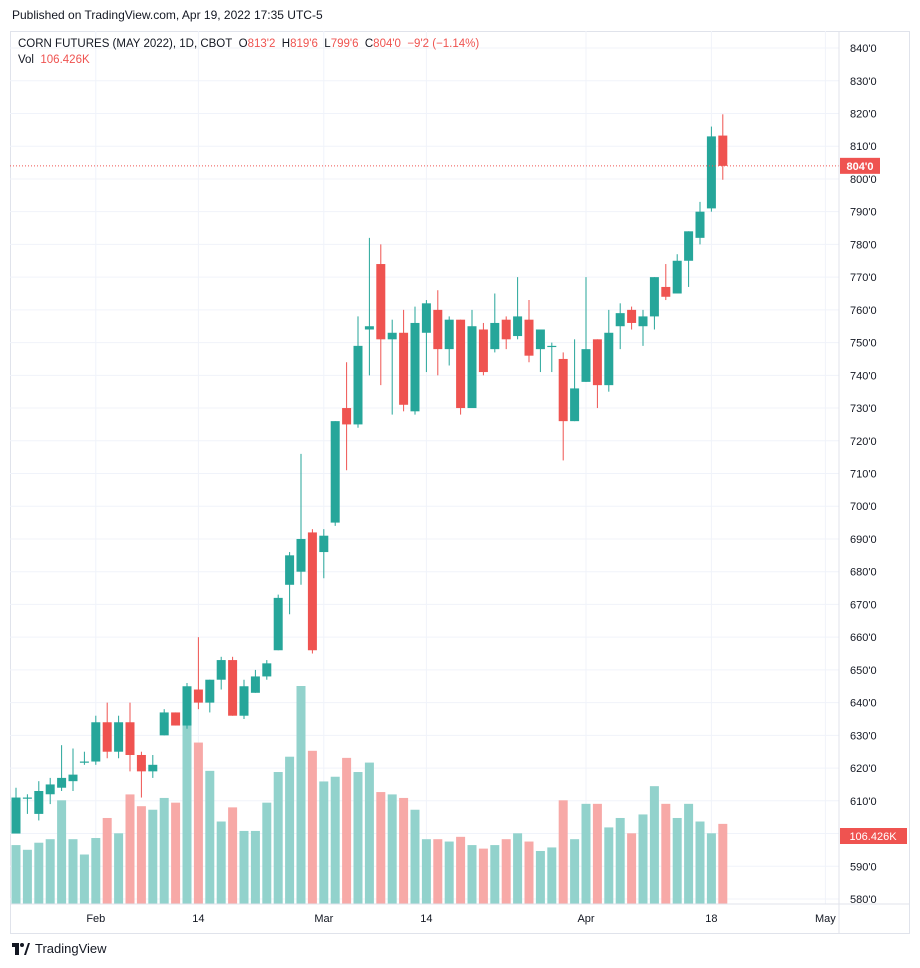 Image resolution: width=920 pixels, height=968 pixels. I want to click on legend-open: 813'2, so click(261, 44).